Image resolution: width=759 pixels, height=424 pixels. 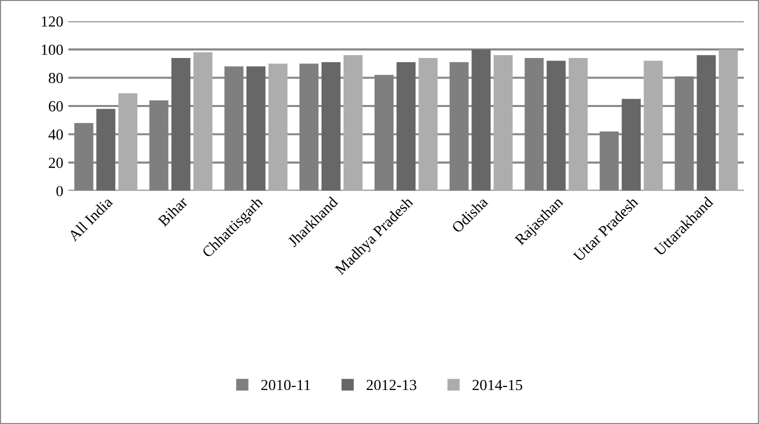 I want to click on y-tick-label: 20, so click(x=55, y=163).